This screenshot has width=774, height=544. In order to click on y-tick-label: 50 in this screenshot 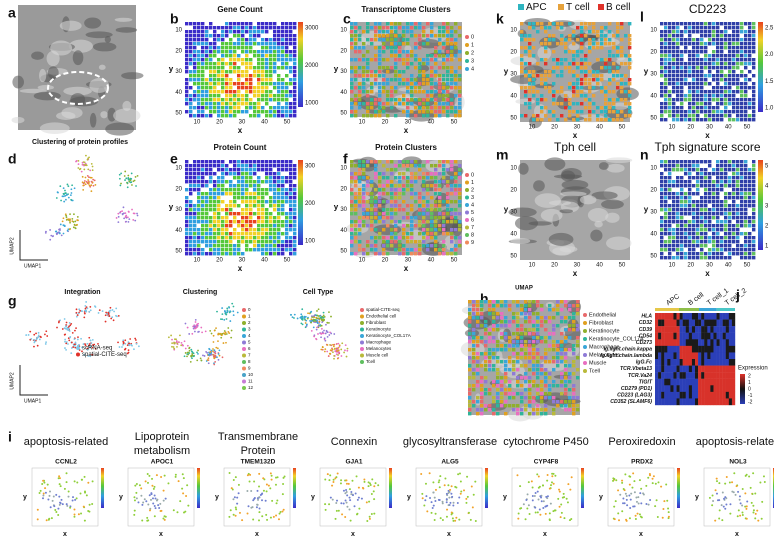, I will do `click(178, 114)`.